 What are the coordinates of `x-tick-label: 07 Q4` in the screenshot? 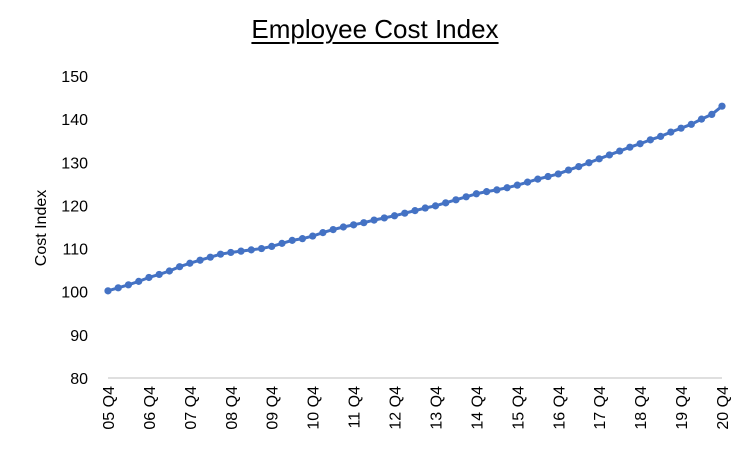 It's located at (191, 408).